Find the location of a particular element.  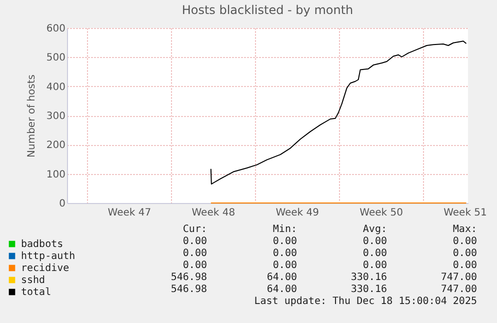

y-tick-label: 500 is located at coordinates (56, 58).